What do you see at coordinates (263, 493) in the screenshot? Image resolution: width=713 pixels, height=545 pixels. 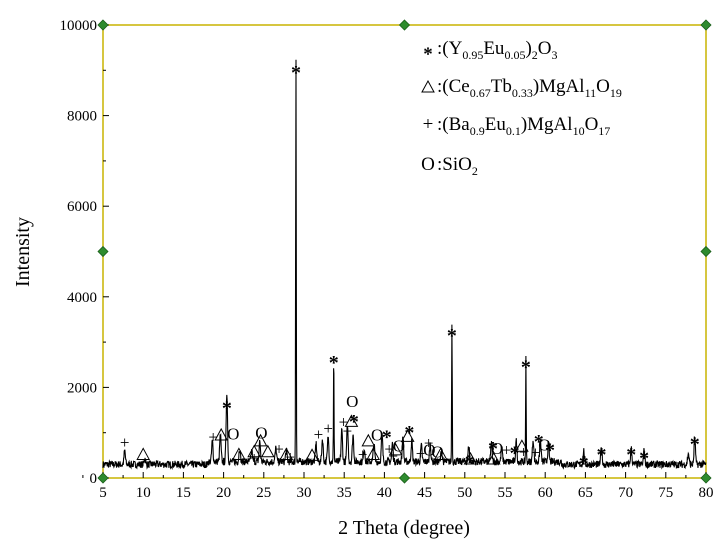 I see `x-tick-label: 25` at bounding box center [263, 493].